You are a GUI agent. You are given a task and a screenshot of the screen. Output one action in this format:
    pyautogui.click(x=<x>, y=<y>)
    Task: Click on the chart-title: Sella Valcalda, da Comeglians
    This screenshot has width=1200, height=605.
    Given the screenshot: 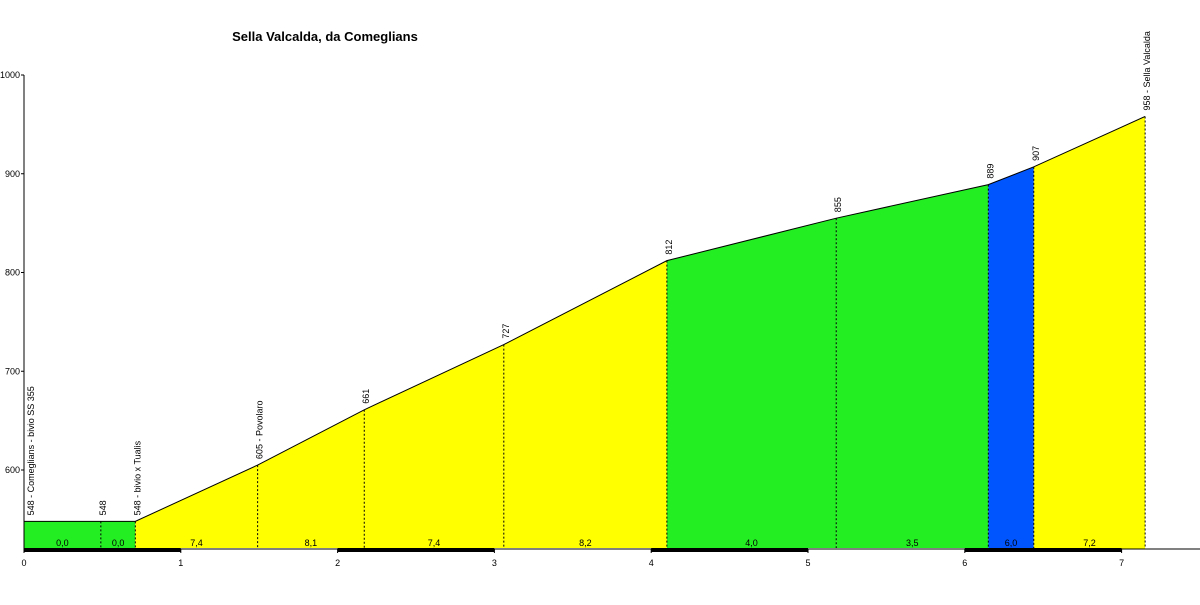 What is the action you would take?
    pyautogui.click(x=325, y=36)
    